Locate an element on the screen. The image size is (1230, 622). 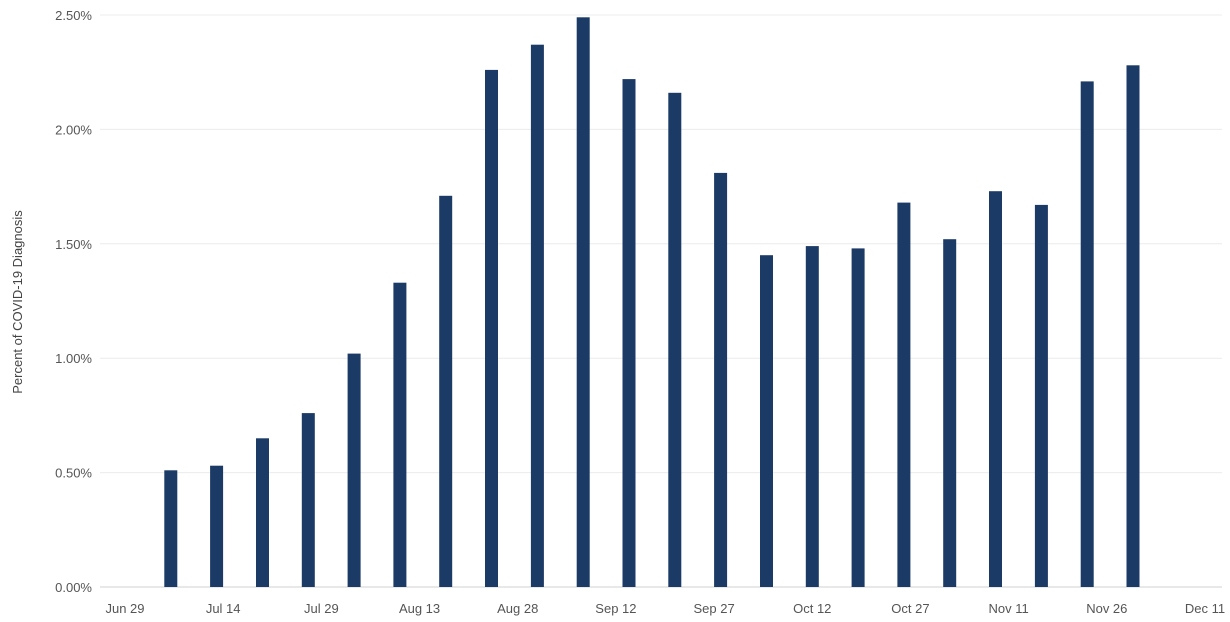
x-tick-label: Nov 11 is located at coordinates (1009, 608).